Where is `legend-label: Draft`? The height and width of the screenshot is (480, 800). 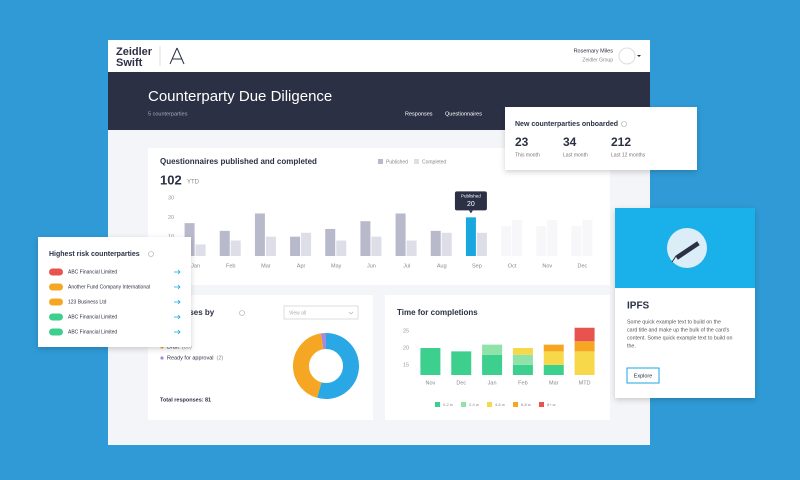
legend-label: Draft is located at coordinates (173, 347).